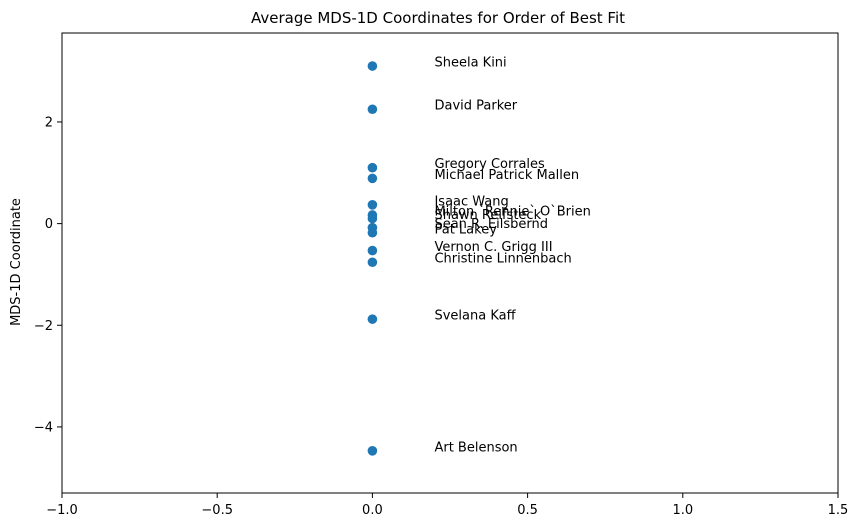  What do you see at coordinates (43, 427) in the screenshot?
I see `y-tick-label: −4` at bounding box center [43, 427].